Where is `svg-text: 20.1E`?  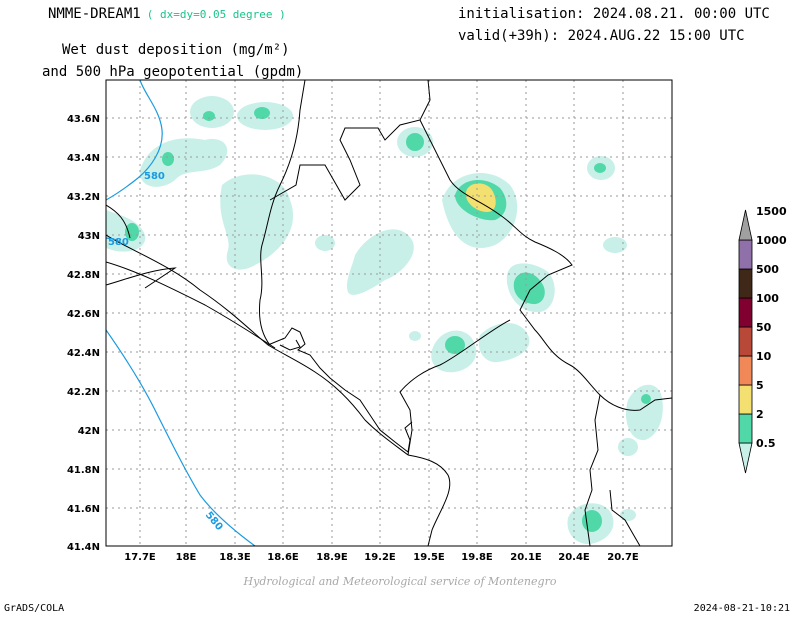 svg-text: 20.1E is located at coordinates (526, 557).